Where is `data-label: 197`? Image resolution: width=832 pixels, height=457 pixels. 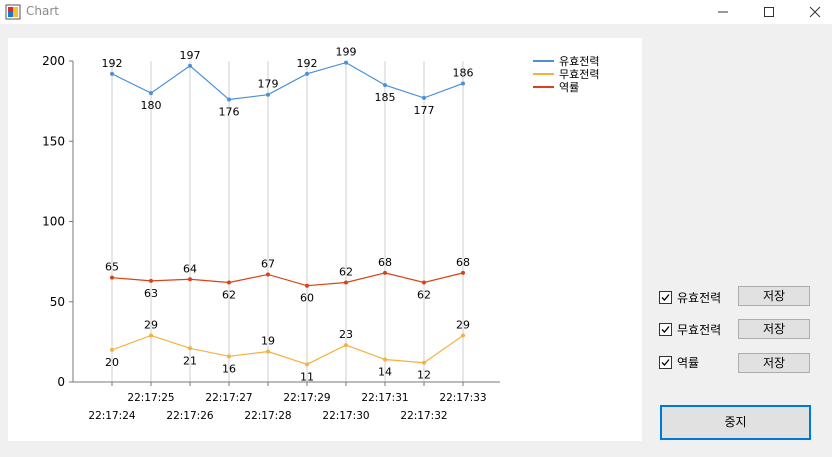 data-label: 197 is located at coordinates (190, 55).